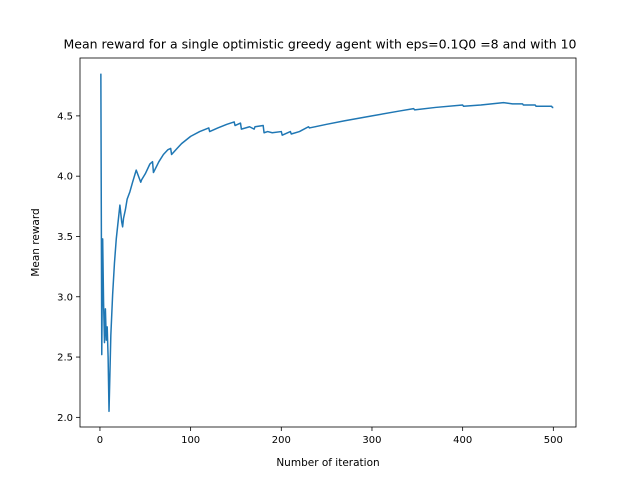 The height and width of the screenshot is (480, 640). I want to click on x-axis-label: Number of iteration, so click(327, 463).